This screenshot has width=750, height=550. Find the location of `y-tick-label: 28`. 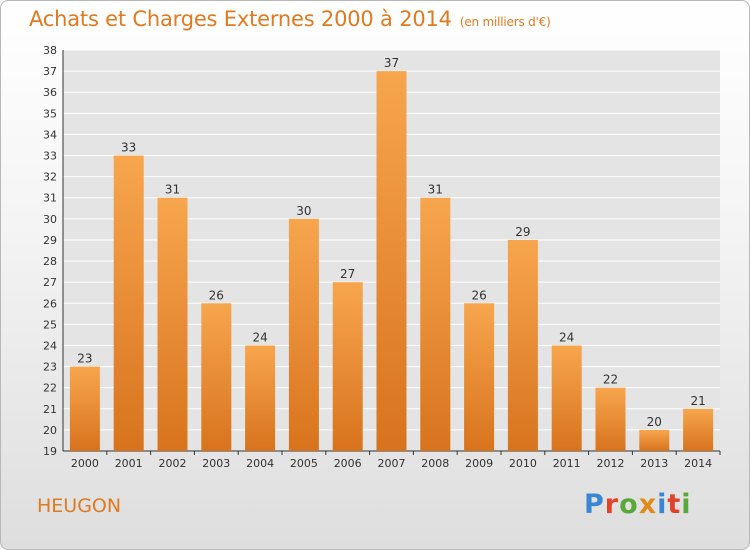

y-tick-label: 28 is located at coordinates (50, 261).